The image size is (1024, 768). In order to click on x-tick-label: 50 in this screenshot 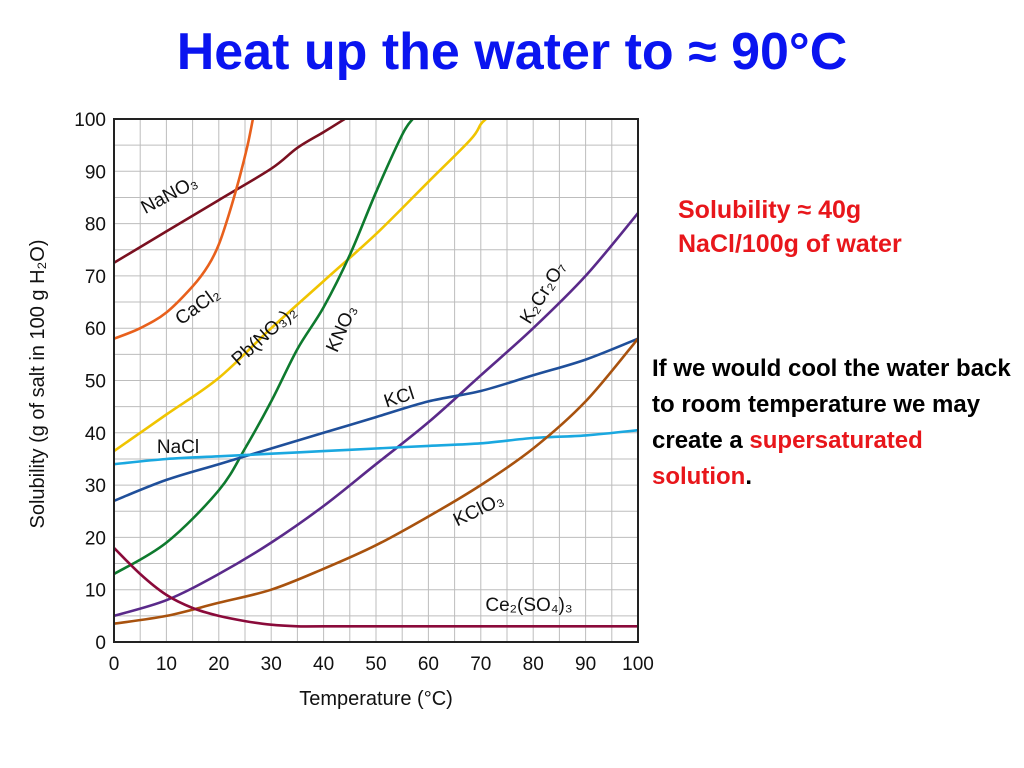, I will do `click(375, 664)`.